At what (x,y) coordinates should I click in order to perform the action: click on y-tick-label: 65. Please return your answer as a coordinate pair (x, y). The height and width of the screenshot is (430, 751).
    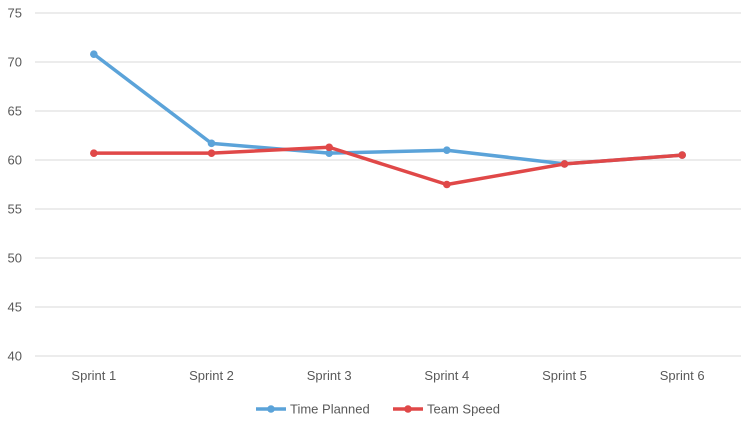
    Looking at the image, I should click on (15, 111).